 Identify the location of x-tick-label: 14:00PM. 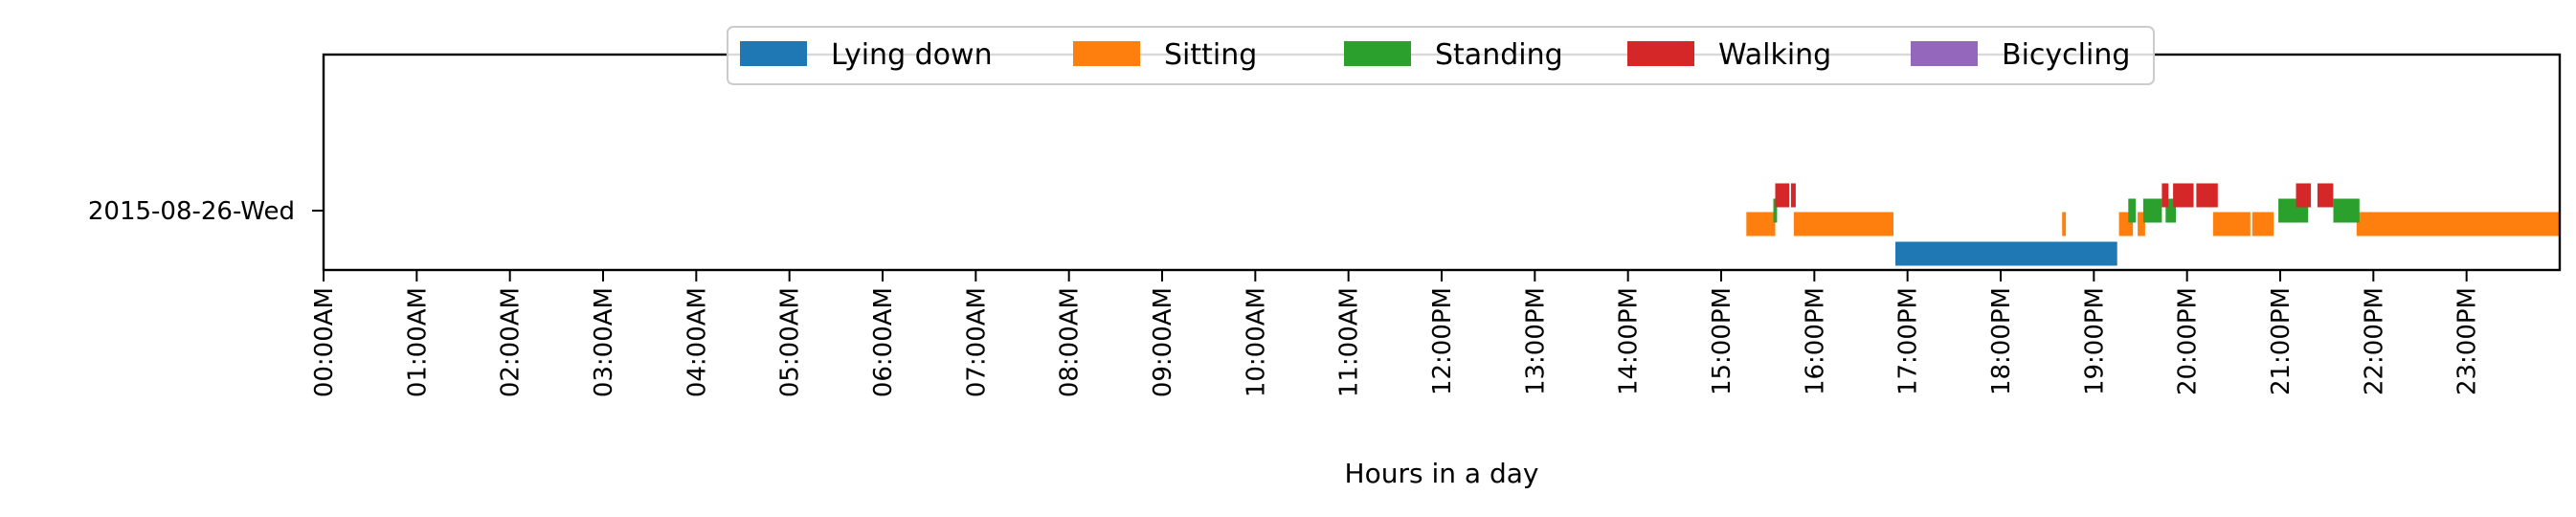
(1630, 341).